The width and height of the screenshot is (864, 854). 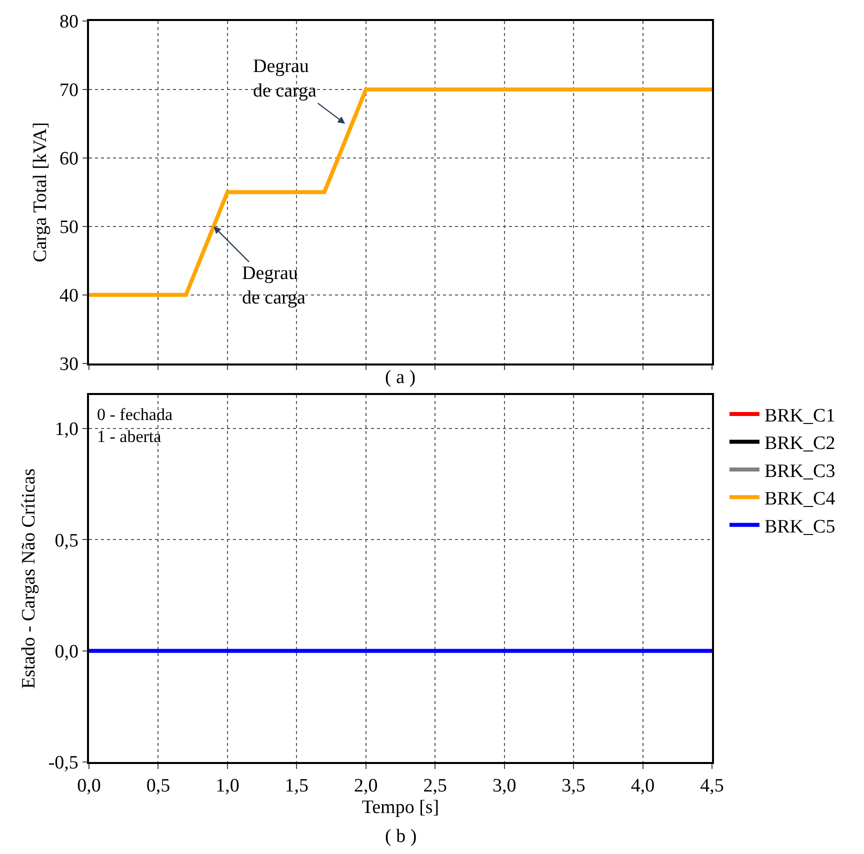 I want to click on y-tick-label: 70, so click(x=68, y=91).